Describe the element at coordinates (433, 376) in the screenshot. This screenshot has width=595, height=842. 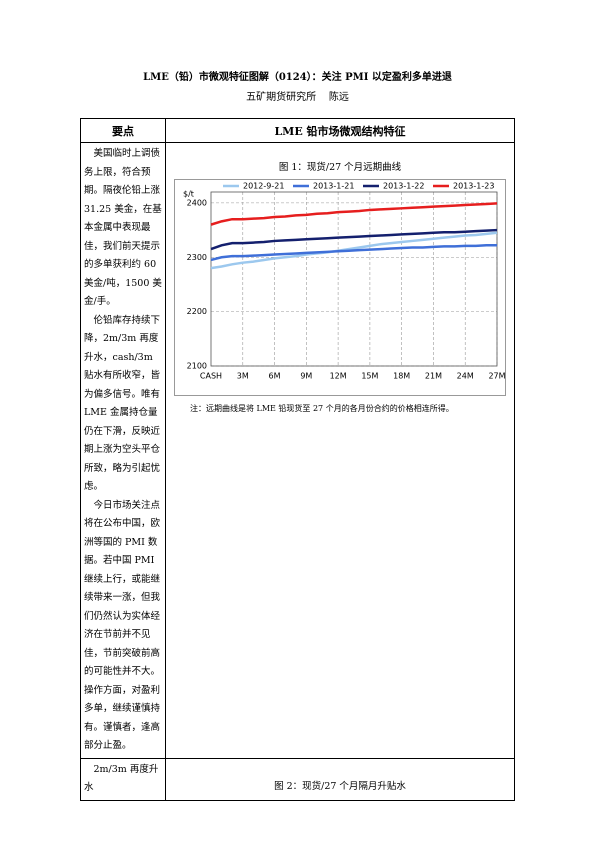
I see `x-tick-label: 21M` at that location.